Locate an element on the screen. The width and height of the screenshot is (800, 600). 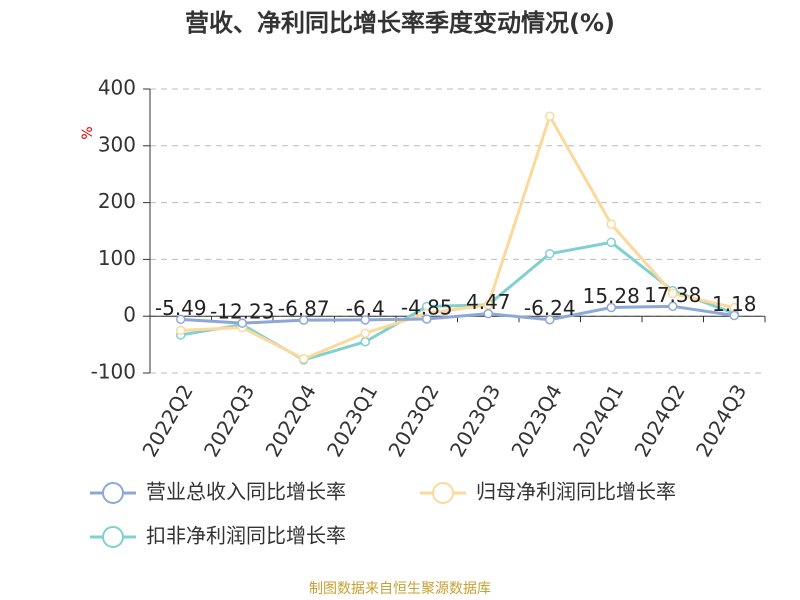
x-tick-label: 2022Q2 is located at coordinates (167, 420).